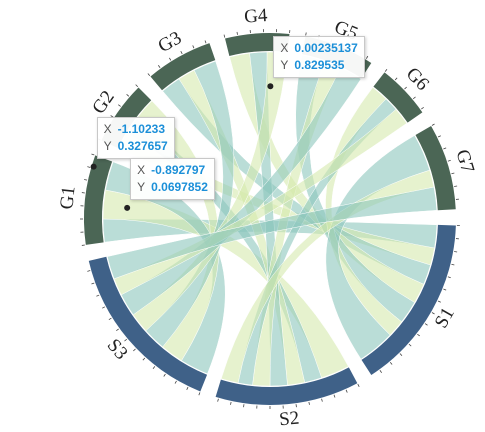 This screenshot has width=485, height=432. I want to click on tooltip: X -1.10233 Y 0.327657, so click(135, 137).